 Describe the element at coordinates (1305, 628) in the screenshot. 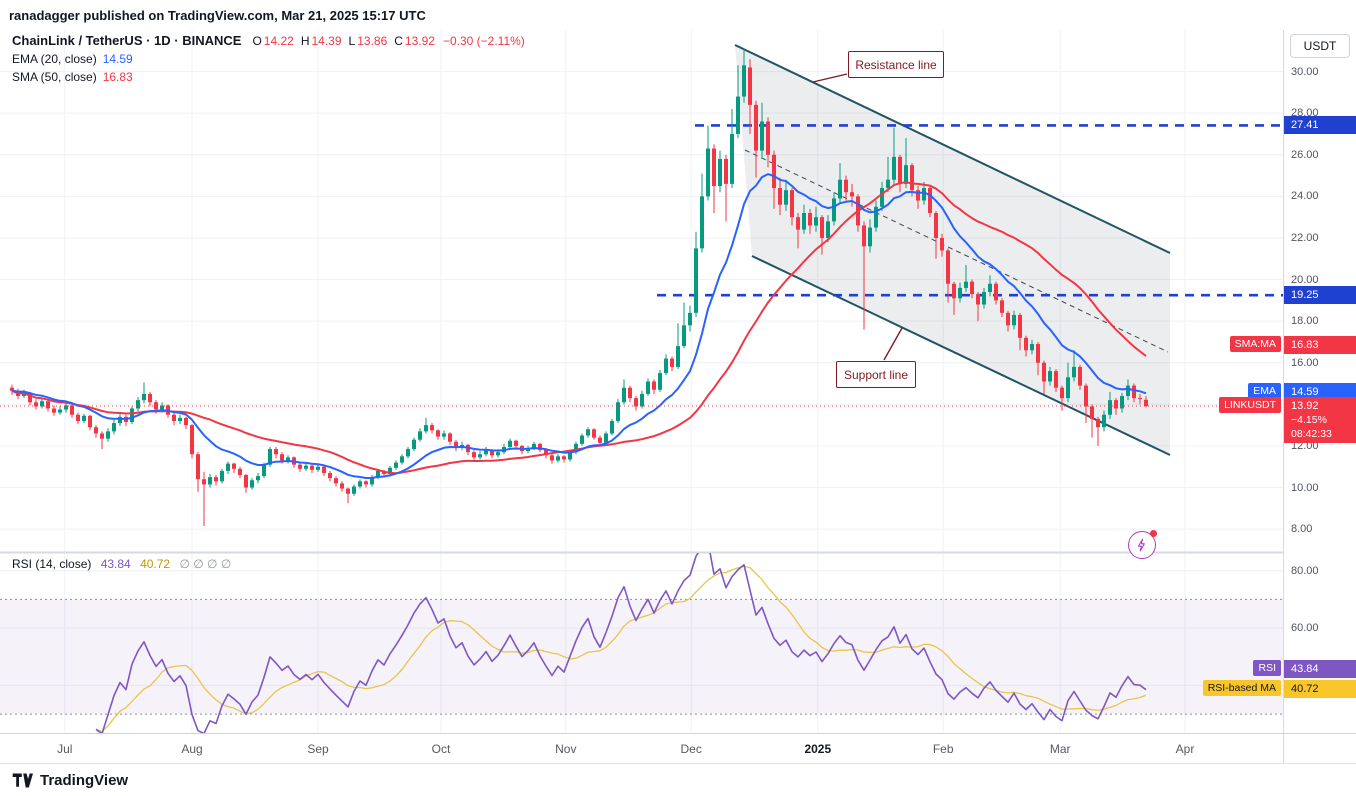

I see `rsi-axis-label: 60.00` at that location.